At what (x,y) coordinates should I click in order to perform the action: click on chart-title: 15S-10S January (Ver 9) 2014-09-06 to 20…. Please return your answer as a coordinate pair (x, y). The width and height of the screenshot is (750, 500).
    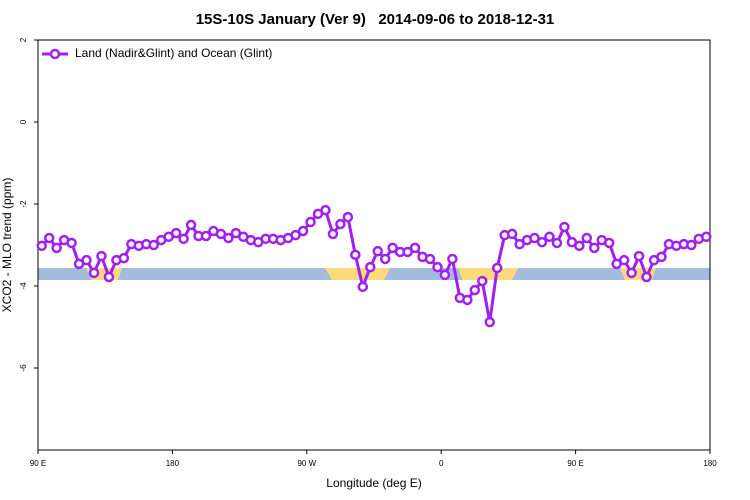
    Looking at the image, I should click on (375, 19).